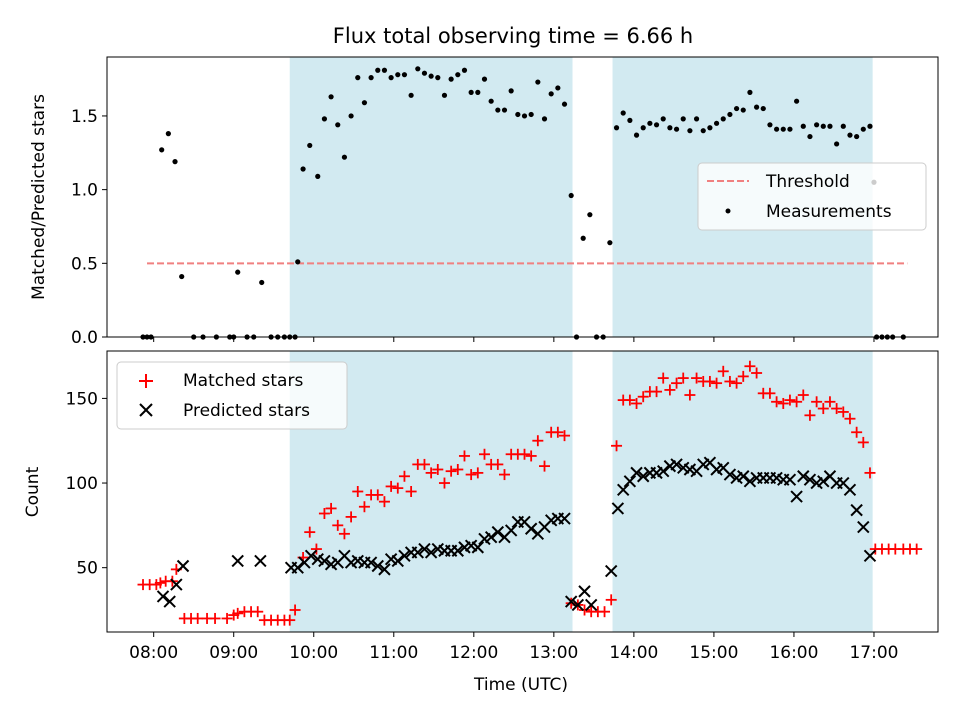 This screenshot has height=720, width=960. I want to click on top-y-tick-label: 1.0, so click(84, 191).